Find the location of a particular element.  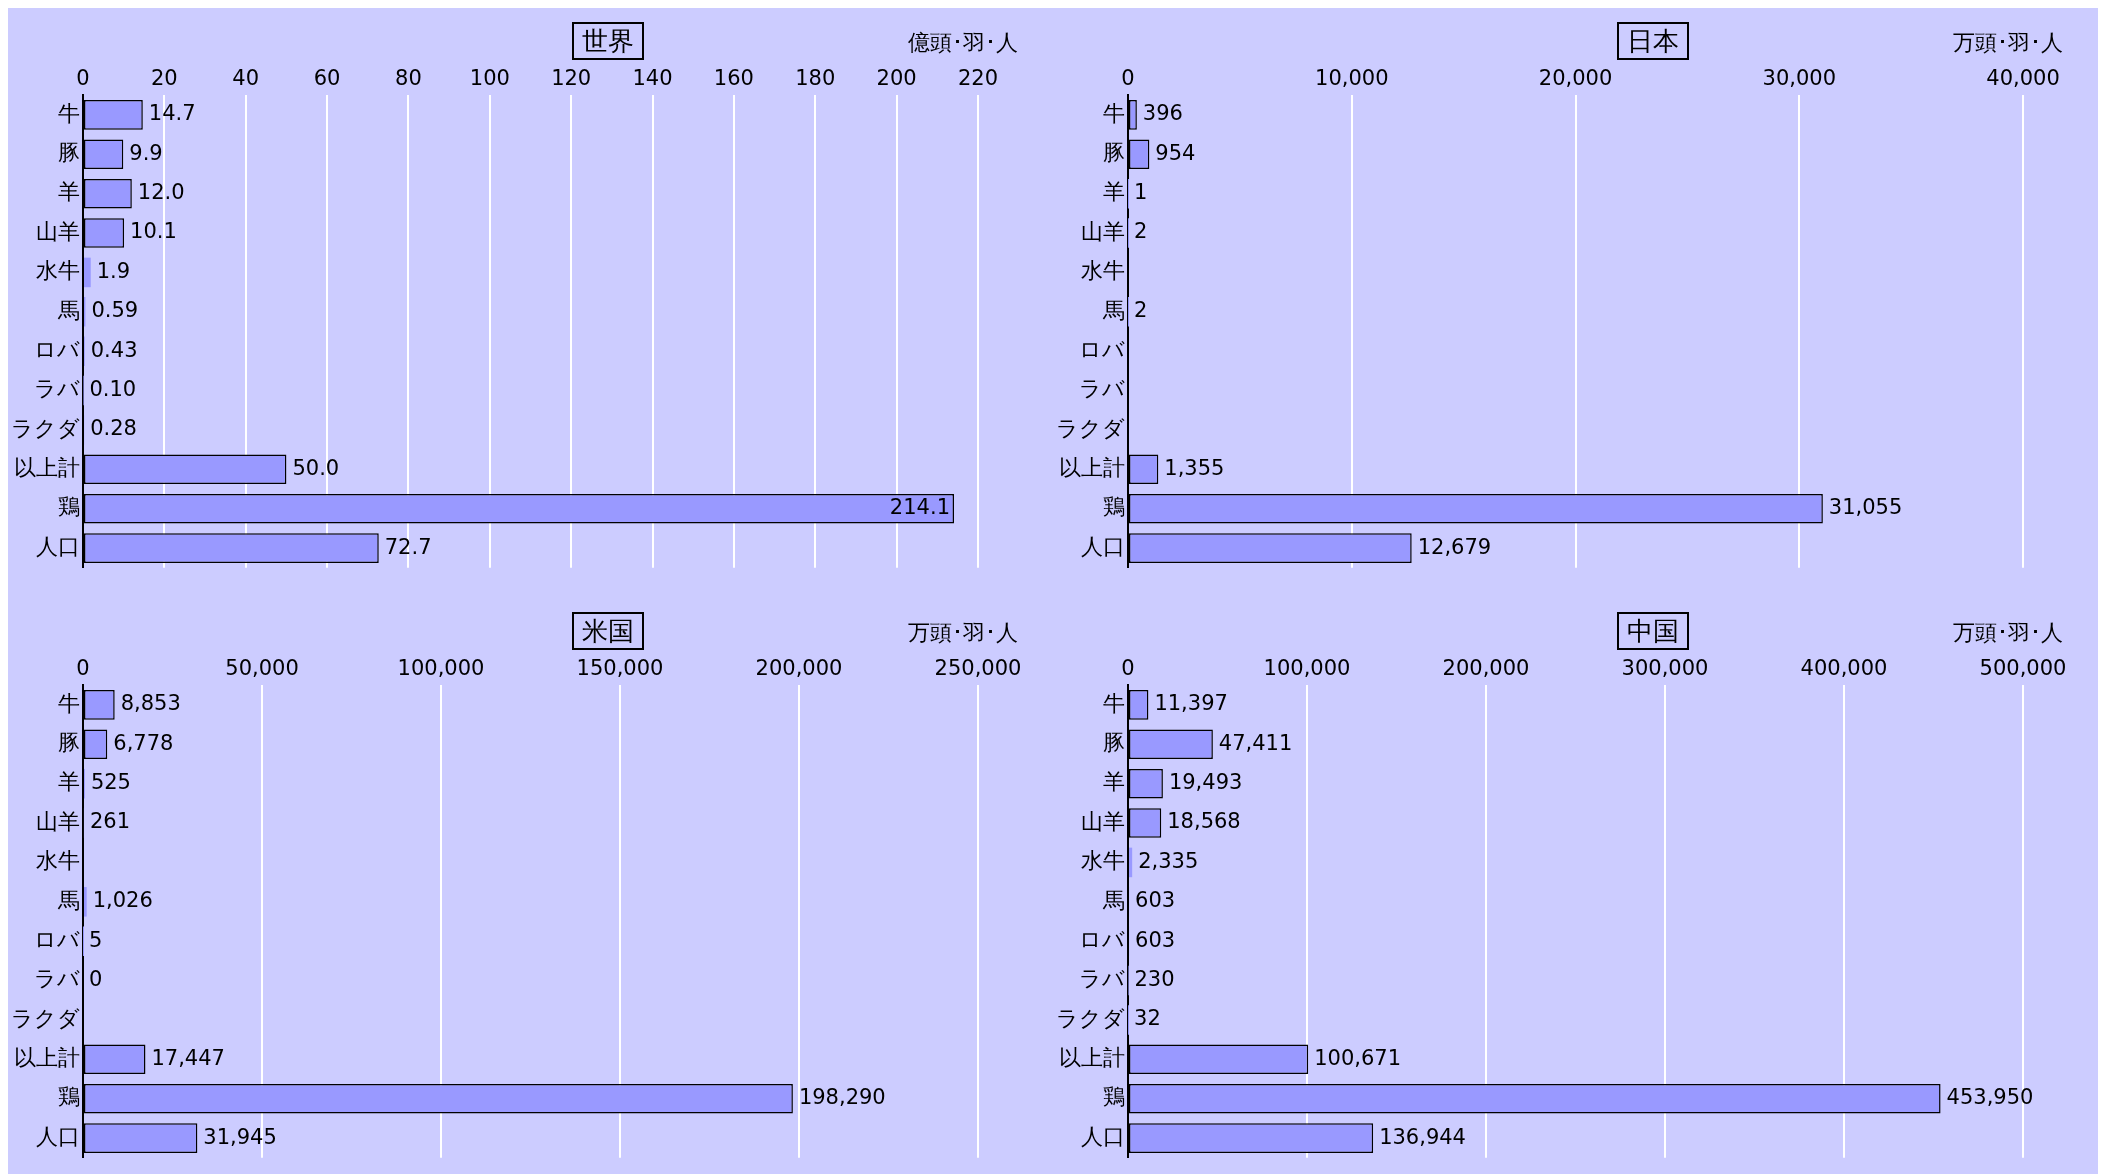

x-tick-label: 140 is located at coordinates (652, 78).